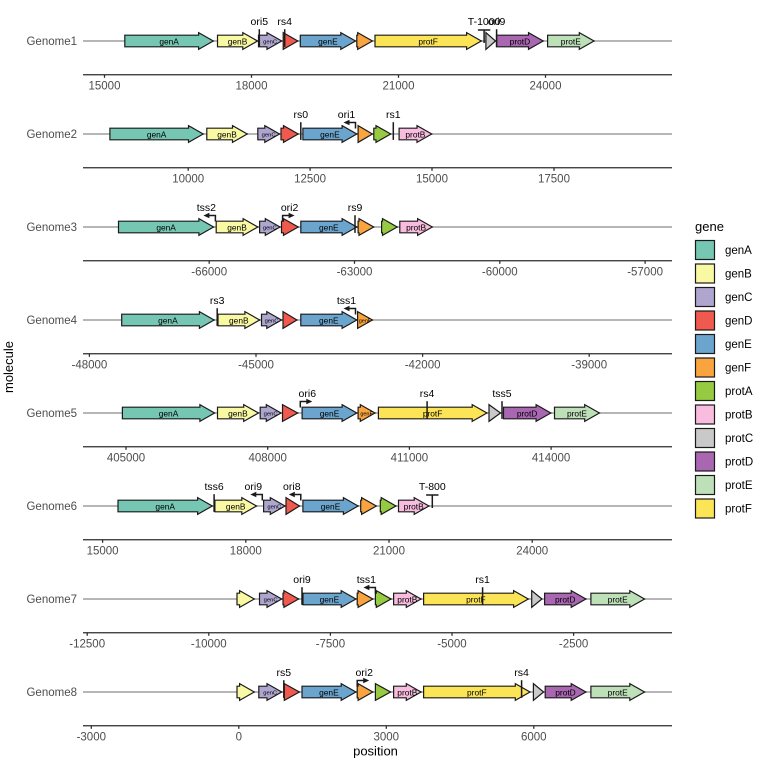 The height and width of the screenshot is (773, 768). I want to click on svg-text: ori5, so click(260, 22).